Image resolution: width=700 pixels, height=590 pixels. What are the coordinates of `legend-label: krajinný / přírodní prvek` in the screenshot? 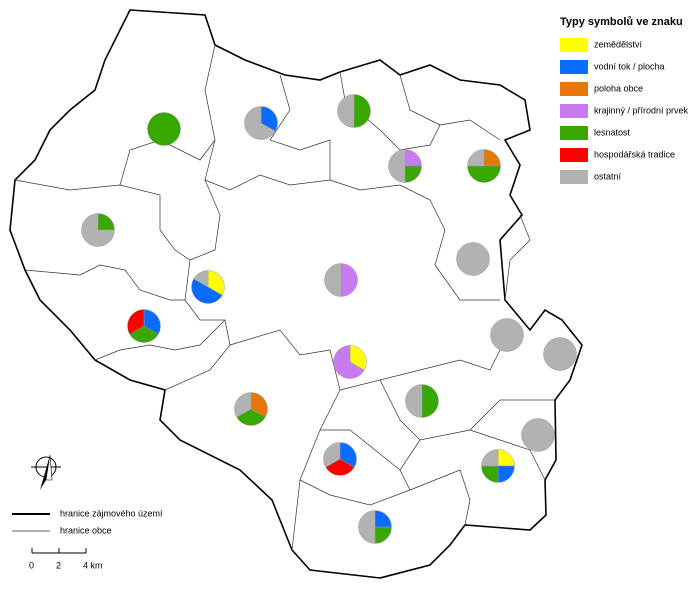 It's located at (641, 110).